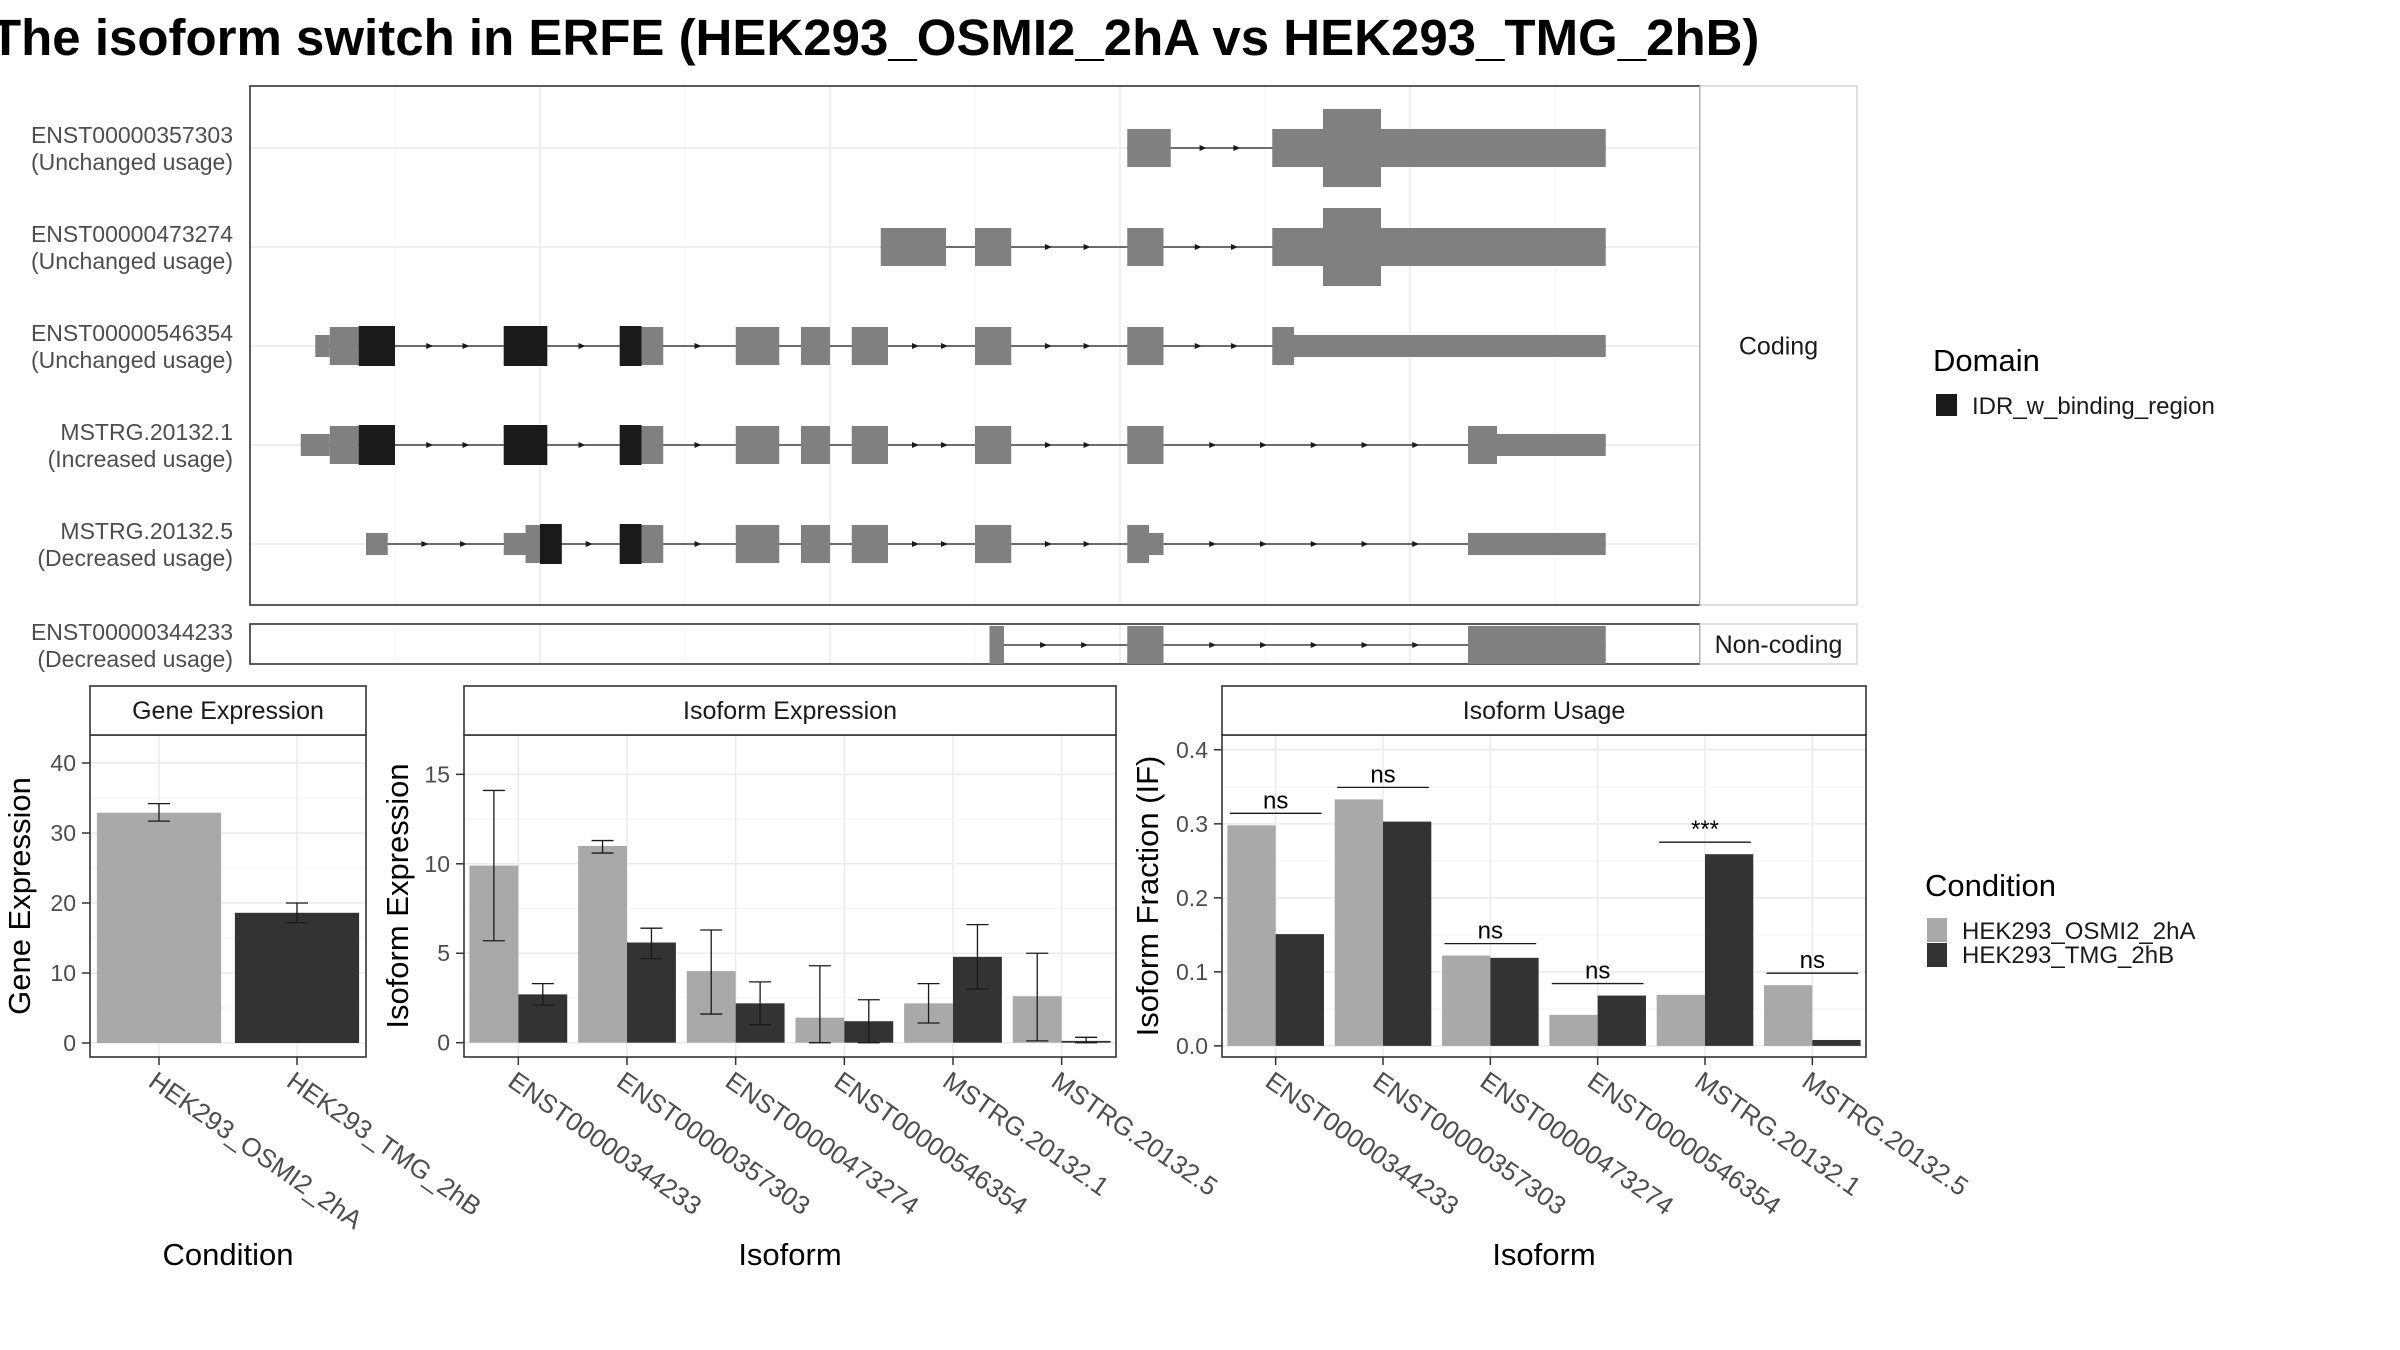 The image size is (2400, 1350). What do you see at coordinates (1362, 1143) in the screenshot?
I see `x-tick-label: ENST00000344233` at bounding box center [1362, 1143].